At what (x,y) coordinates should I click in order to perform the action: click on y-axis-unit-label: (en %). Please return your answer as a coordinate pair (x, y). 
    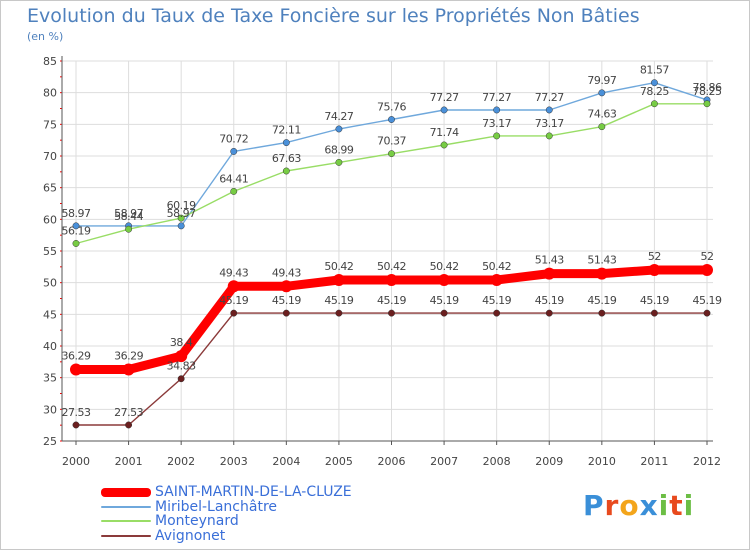
    Looking at the image, I should click on (45, 36).